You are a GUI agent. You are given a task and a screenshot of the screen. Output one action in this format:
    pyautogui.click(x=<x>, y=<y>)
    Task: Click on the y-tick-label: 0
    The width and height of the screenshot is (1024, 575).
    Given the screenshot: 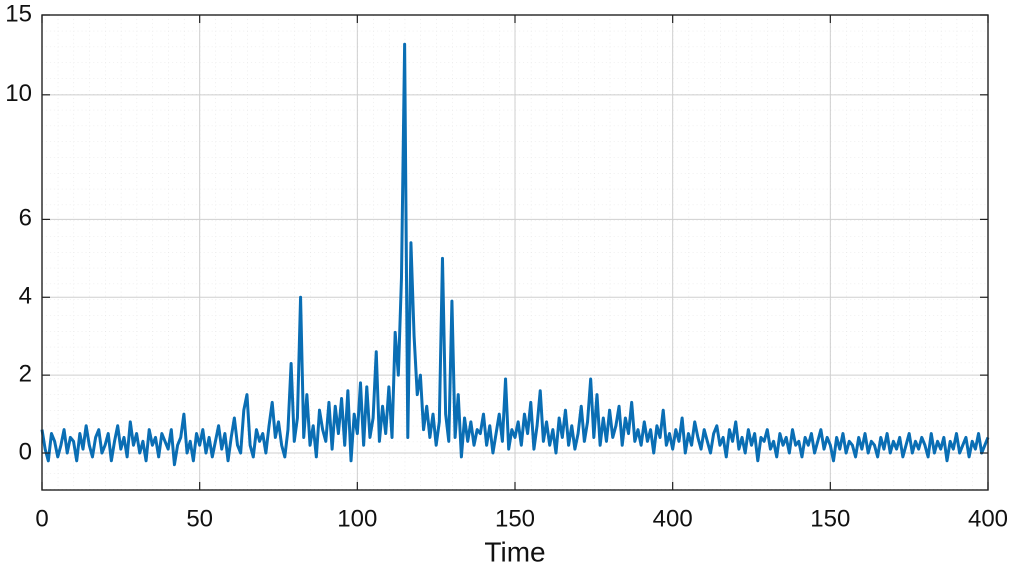 What is the action you would take?
    pyautogui.click(x=25, y=451)
    